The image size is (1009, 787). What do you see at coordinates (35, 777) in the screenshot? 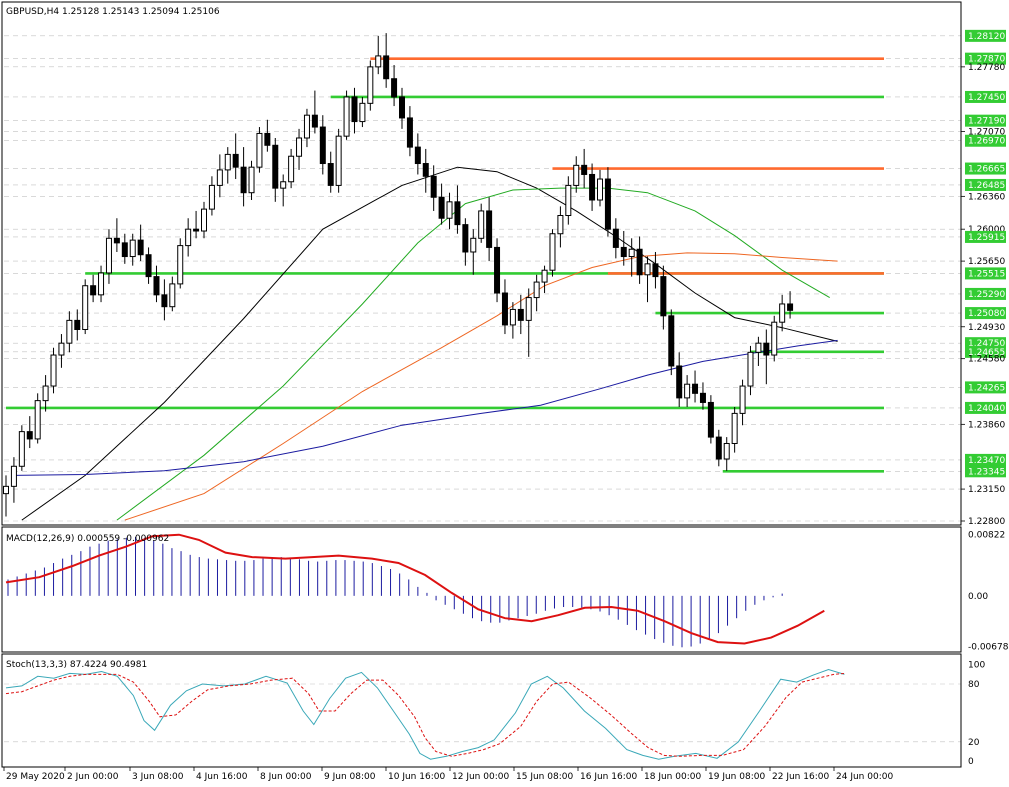
I see `time-tick-label: 29 May 2020` at bounding box center [35, 777].